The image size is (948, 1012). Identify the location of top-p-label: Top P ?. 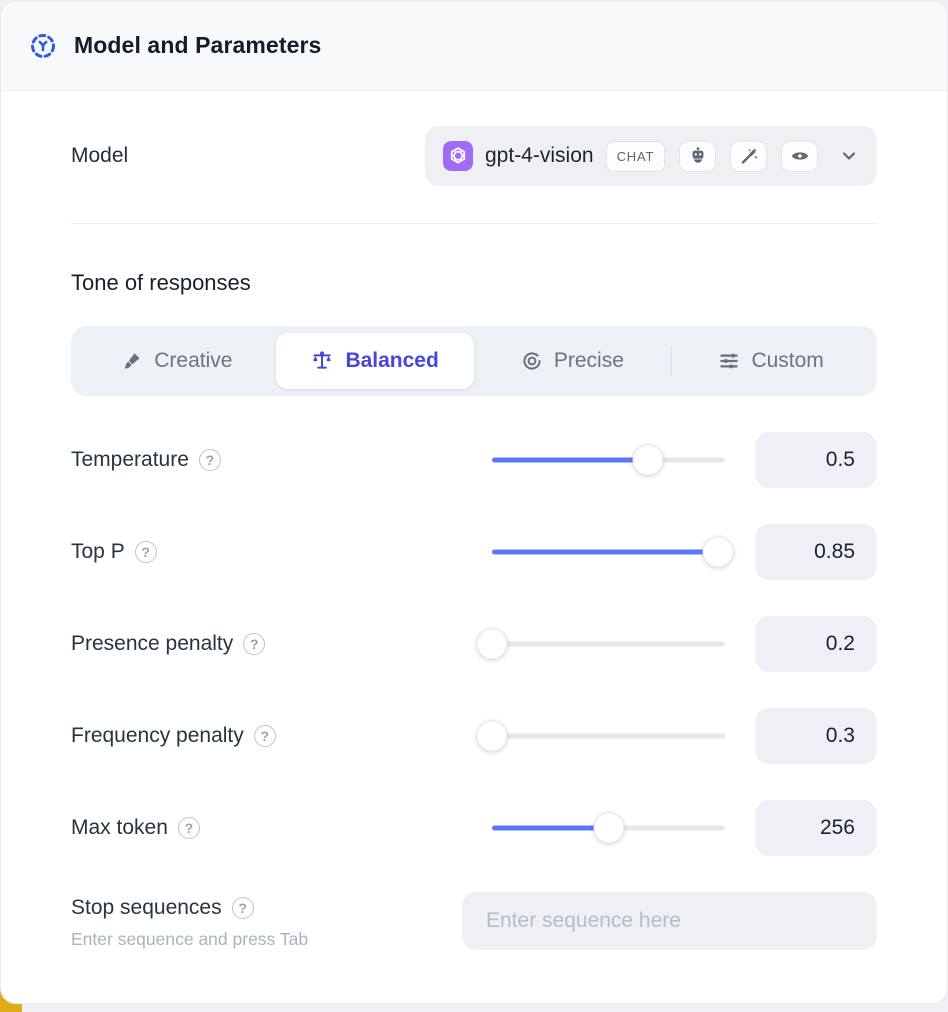
(281, 552).